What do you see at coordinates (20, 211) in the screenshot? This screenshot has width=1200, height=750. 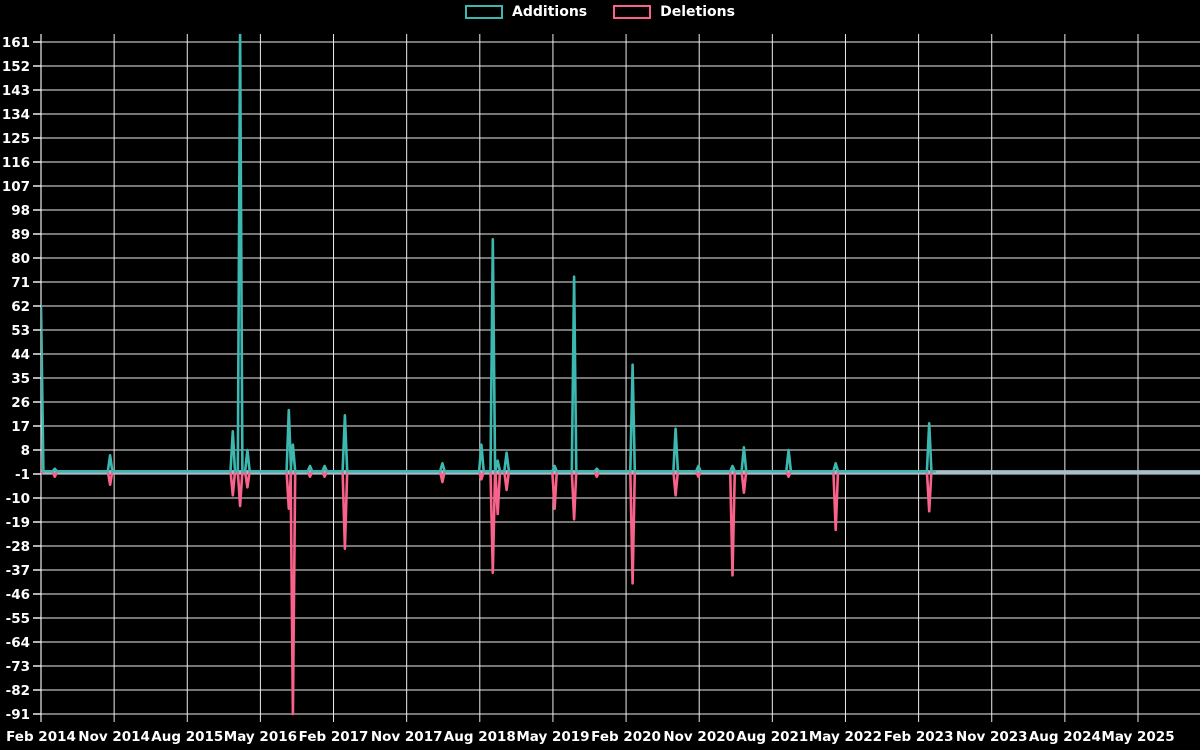 I see `y-tick-label: 98` at bounding box center [20, 211].